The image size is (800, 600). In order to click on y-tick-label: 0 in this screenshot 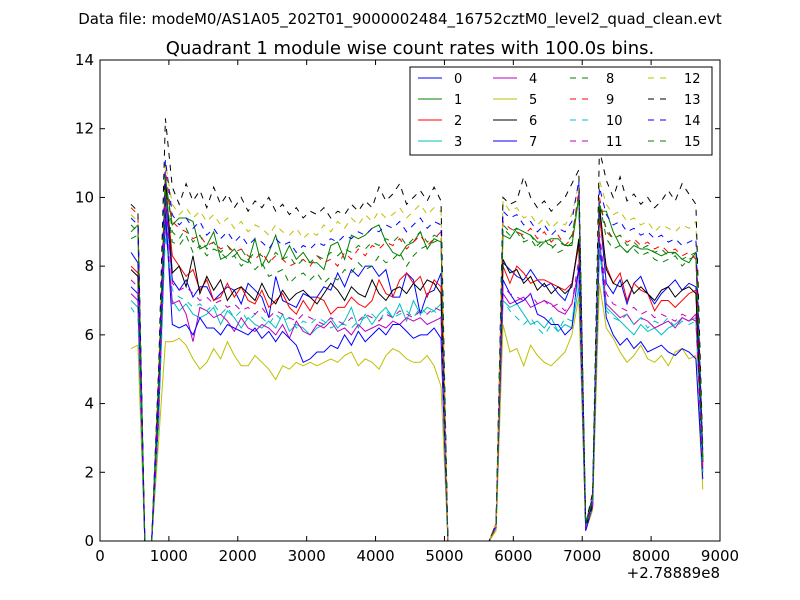, I will do `click(89, 541)`.